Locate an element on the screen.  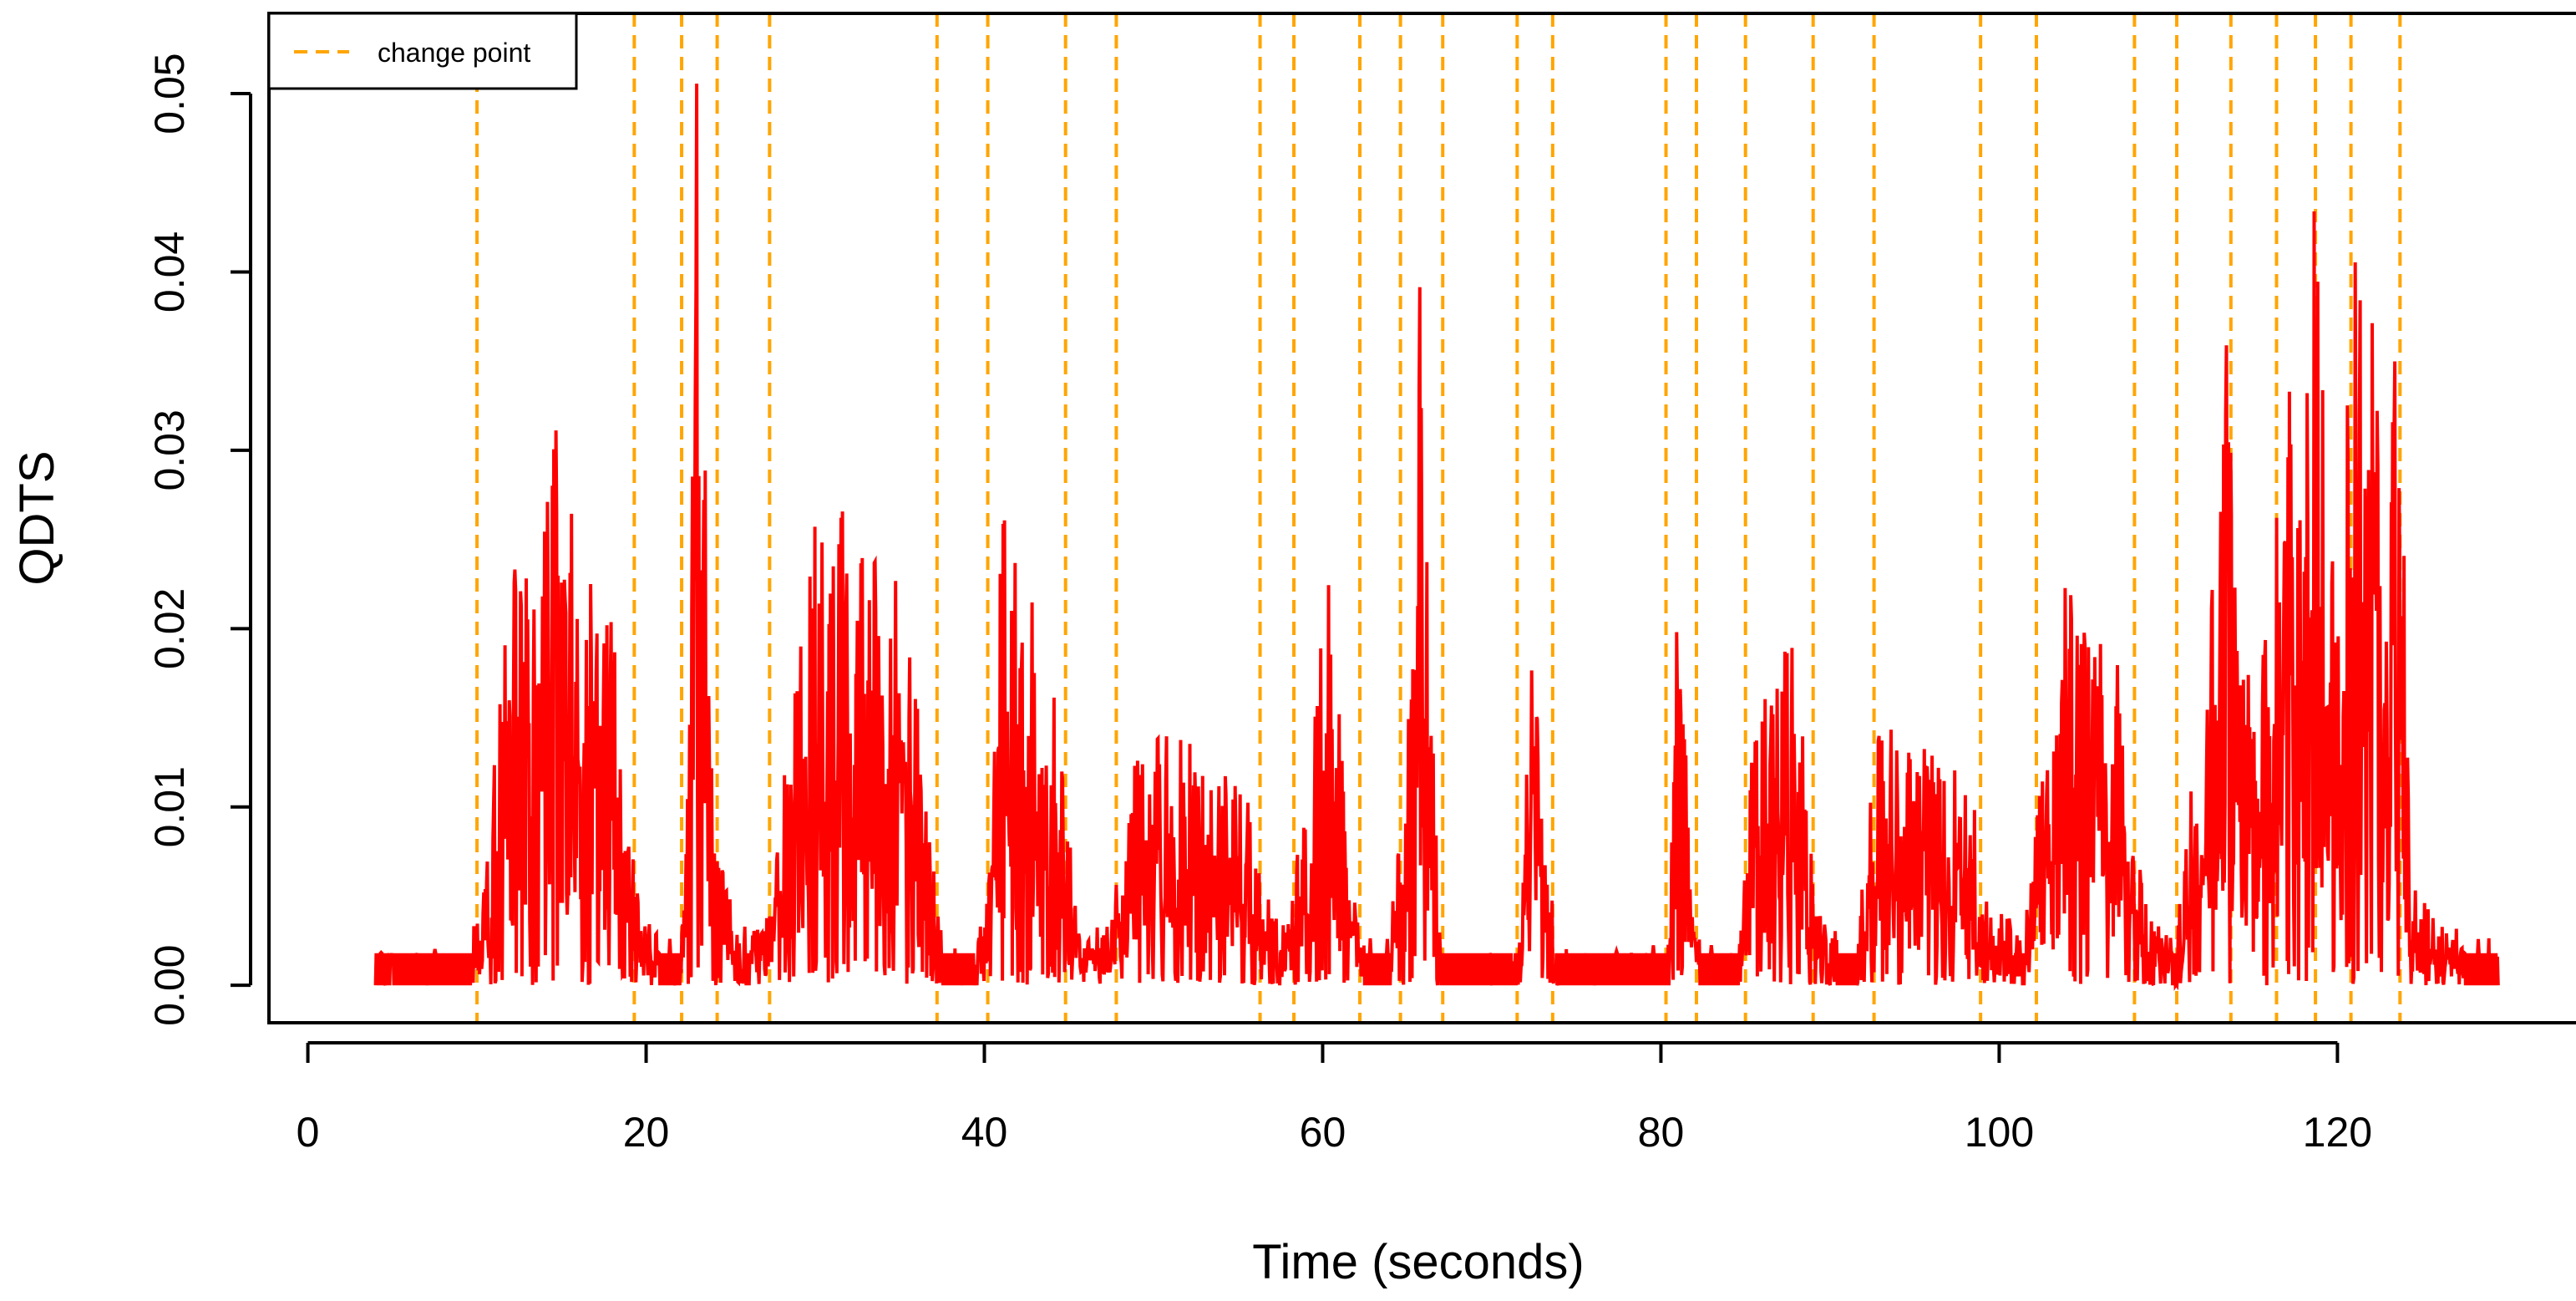
x-tick-label: 0 is located at coordinates (308, 1132).